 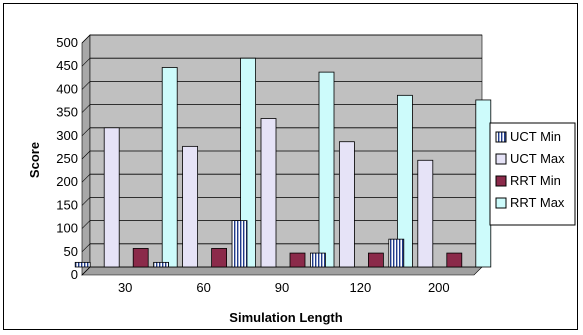 What do you see at coordinates (67, 228) in the screenshot?
I see `y-tick-label: 100` at bounding box center [67, 228].